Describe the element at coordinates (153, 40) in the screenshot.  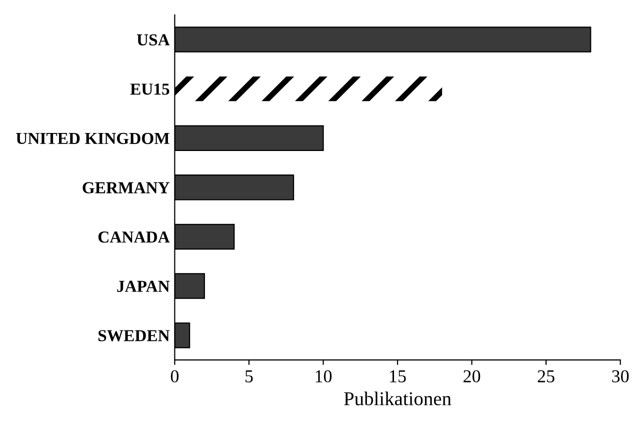
I see `y-tick-label: USA` at that location.